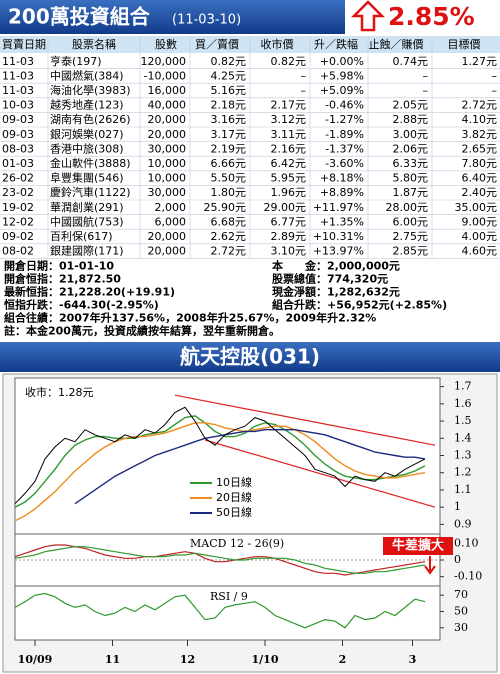 The height and width of the screenshot is (674, 500). Describe the element at coordinates (87, 105) in the screenshot. I see `table-cell: 越秀地產(123)` at that location.